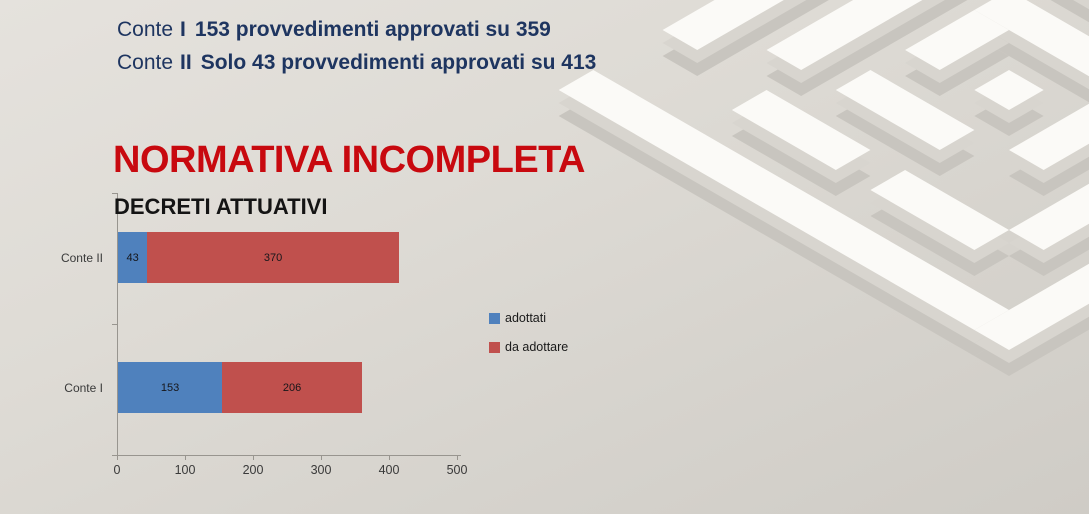 The width and height of the screenshot is (1089, 514). I want to click on x-tick-label: 200, so click(253, 470).